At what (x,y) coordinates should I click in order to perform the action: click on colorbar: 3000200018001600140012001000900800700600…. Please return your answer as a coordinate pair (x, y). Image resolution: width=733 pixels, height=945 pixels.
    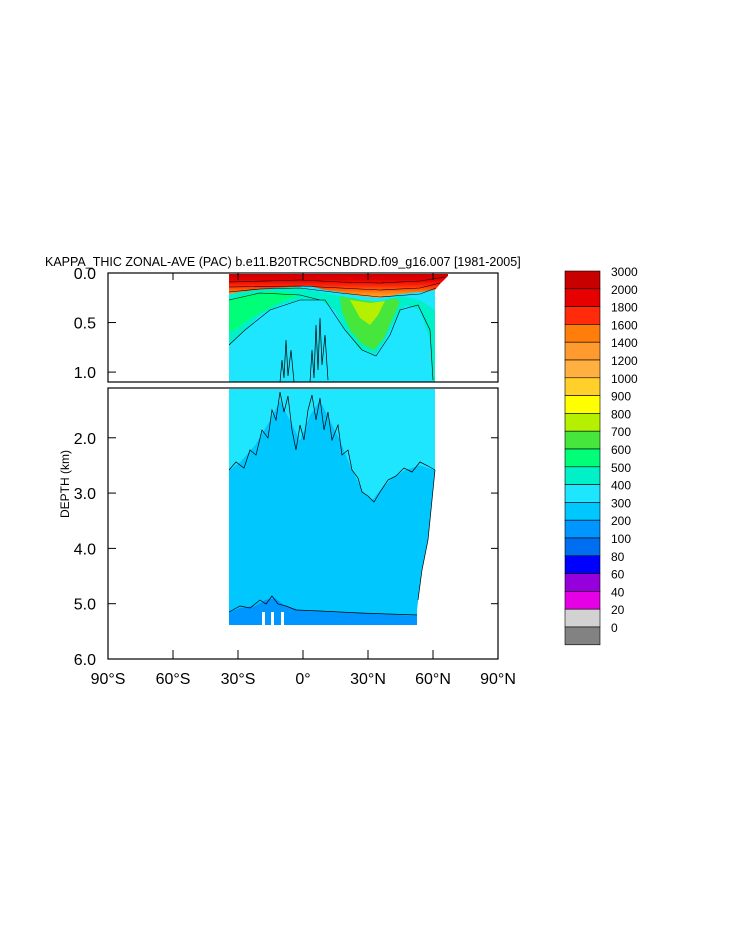
    Looking at the image, I should click on (601, 455).